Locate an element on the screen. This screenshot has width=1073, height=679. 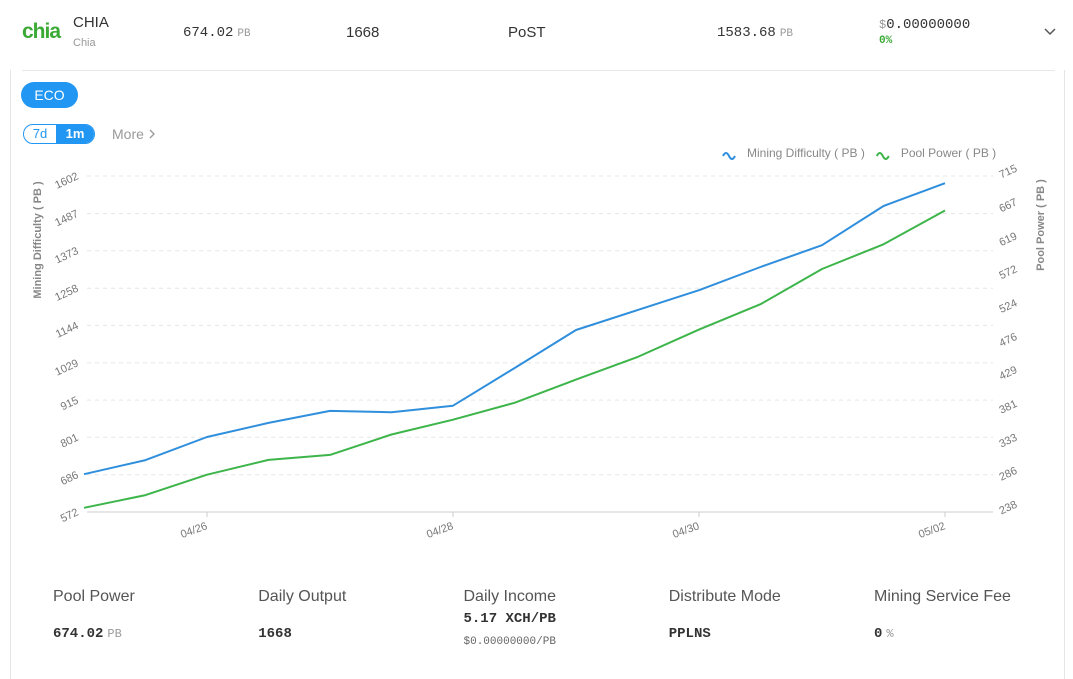
y-tick-label: 1258 is located at coordinates (66, 293).